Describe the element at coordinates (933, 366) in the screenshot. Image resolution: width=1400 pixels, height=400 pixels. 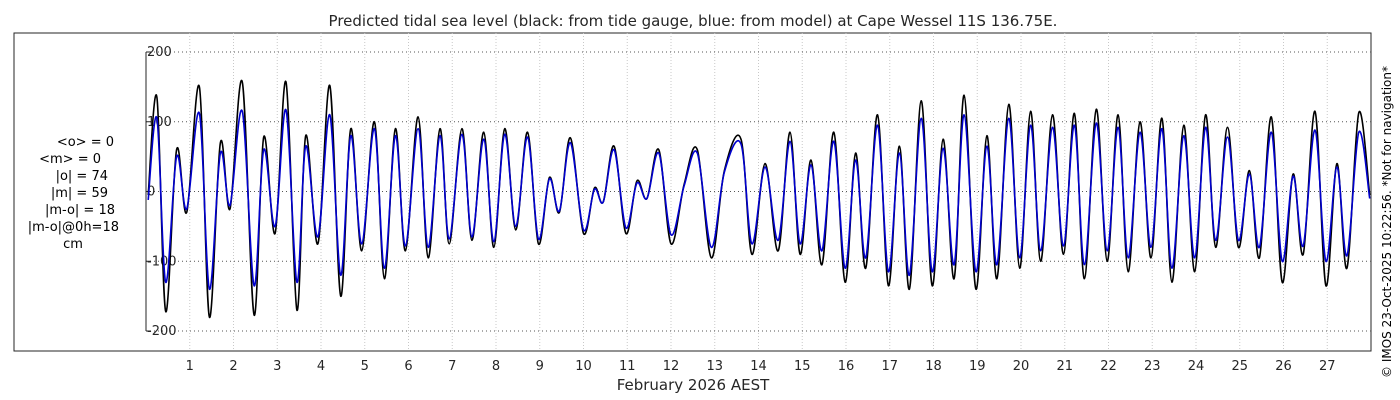
I see `x-tick-label: 18` at that location.